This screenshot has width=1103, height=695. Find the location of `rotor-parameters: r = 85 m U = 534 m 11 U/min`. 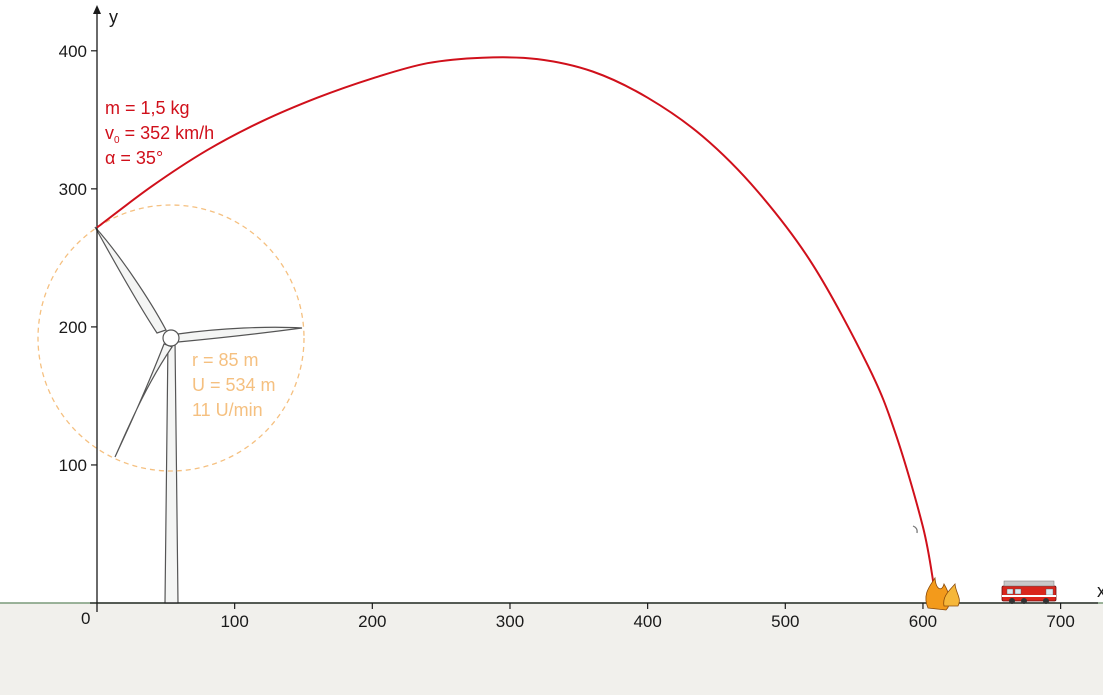

rotor-parameters: r = 85 m U = 534 m 11 U/min is located at coordinates (234, 385).